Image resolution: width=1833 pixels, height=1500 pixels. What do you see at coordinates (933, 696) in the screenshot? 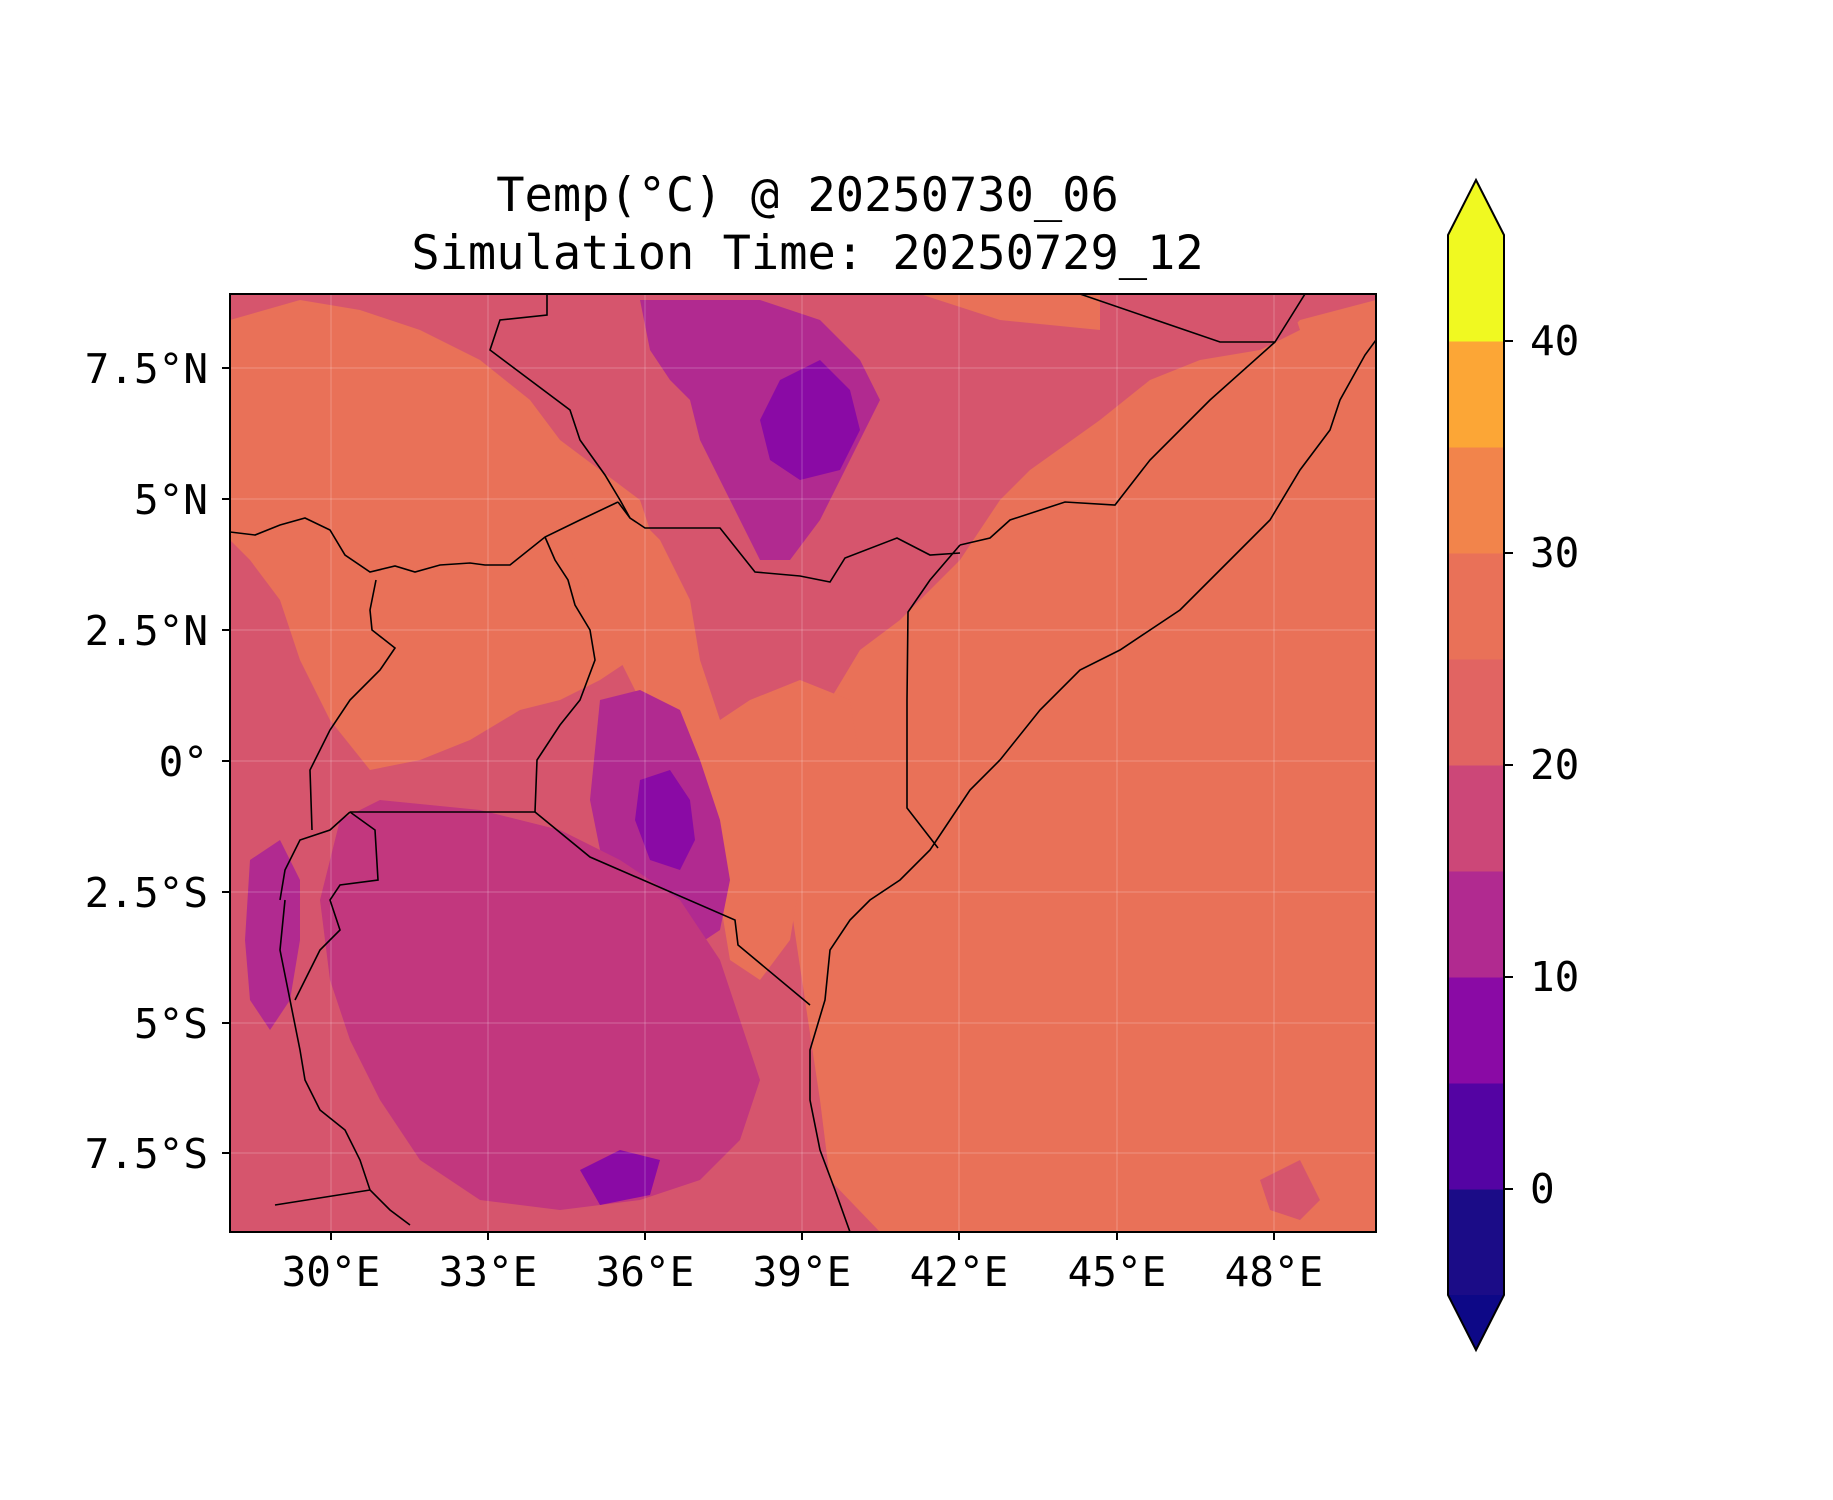
I see `border-kenya-somalia` at bounding box center [933, 696].